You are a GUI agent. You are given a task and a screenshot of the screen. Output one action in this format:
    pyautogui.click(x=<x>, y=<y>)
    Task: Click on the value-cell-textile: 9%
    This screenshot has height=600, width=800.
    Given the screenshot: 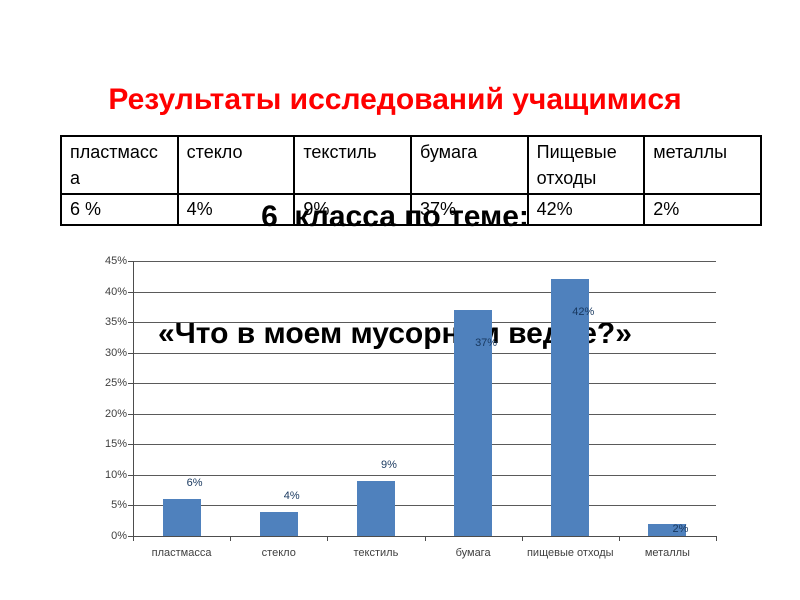 What is the action you would take?
    pyautogui.click(x=352, y=209)
    